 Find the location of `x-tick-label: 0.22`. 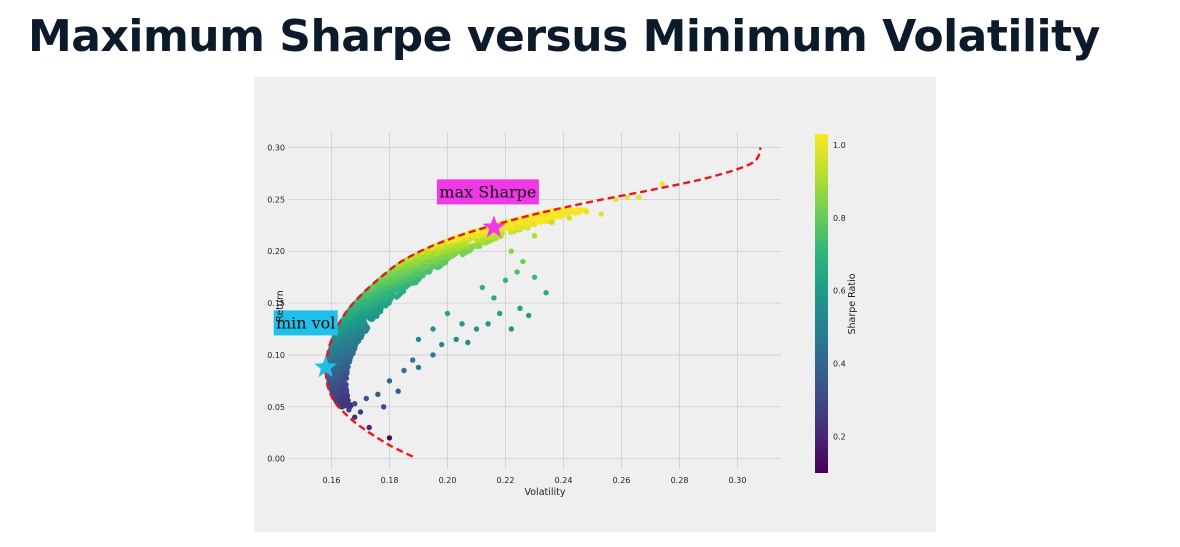

x-tick-label: 0.22 is located at coordinates (506, 480).